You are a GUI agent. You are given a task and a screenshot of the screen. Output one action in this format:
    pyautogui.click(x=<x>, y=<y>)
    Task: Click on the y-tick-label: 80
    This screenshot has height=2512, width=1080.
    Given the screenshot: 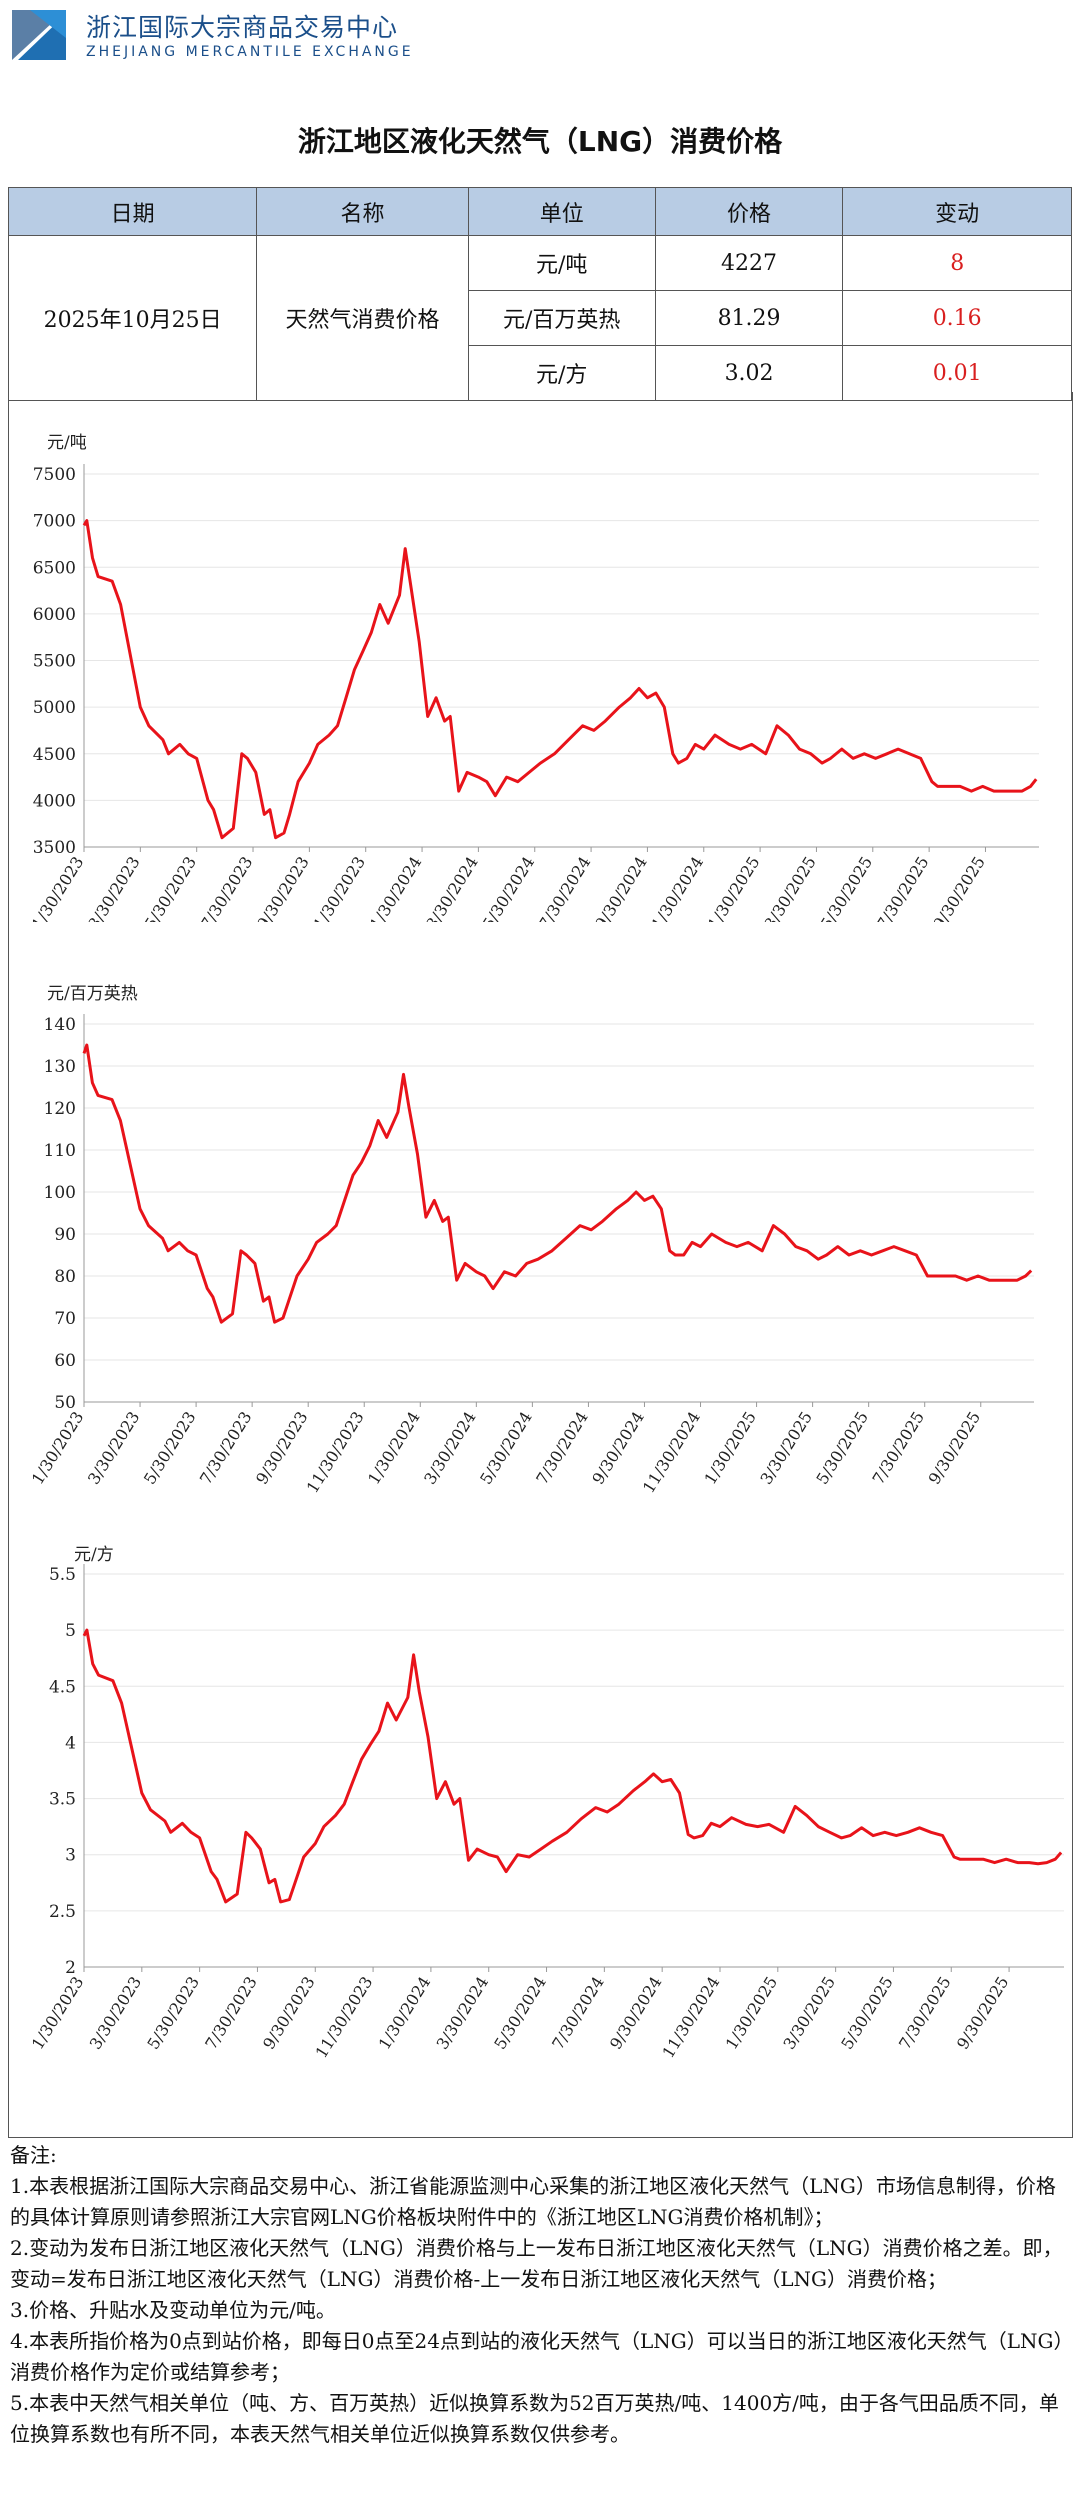 What is the action you would take?
    pyautogui.click(x=65, y=1277)
    